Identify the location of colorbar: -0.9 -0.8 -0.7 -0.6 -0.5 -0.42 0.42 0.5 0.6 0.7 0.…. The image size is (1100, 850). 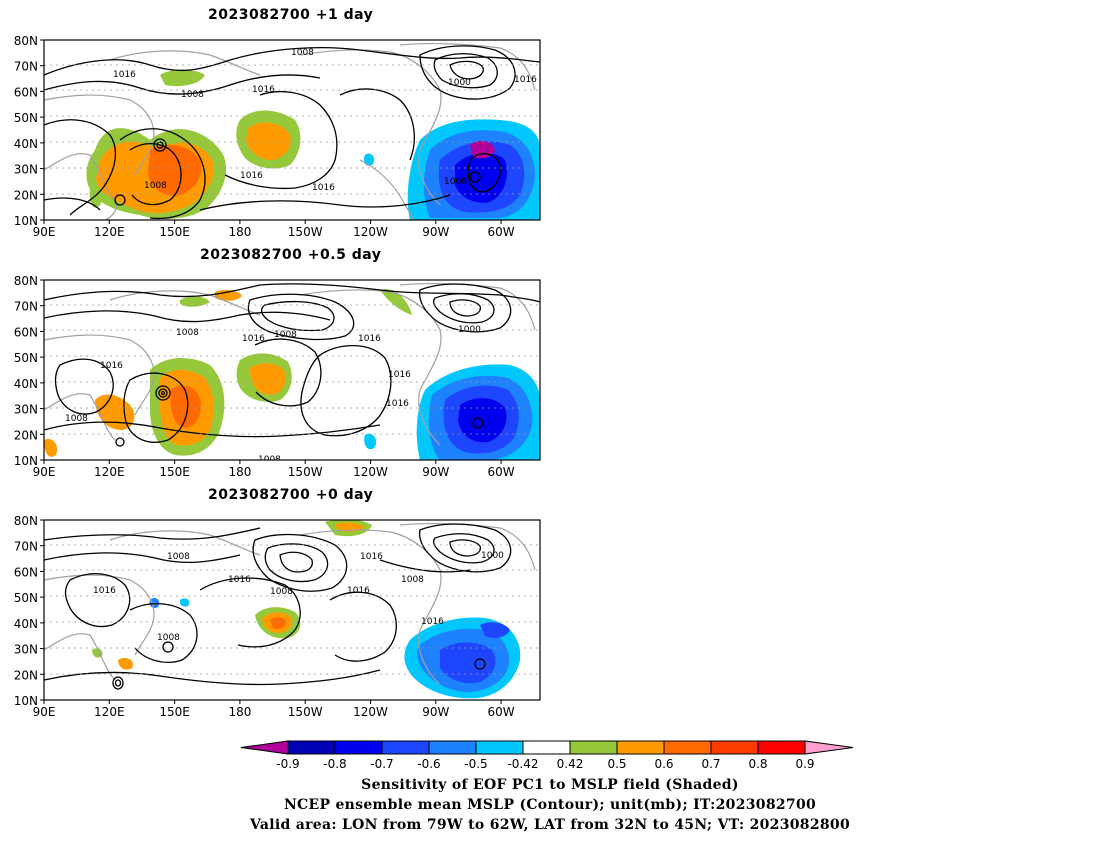
(547, 755).